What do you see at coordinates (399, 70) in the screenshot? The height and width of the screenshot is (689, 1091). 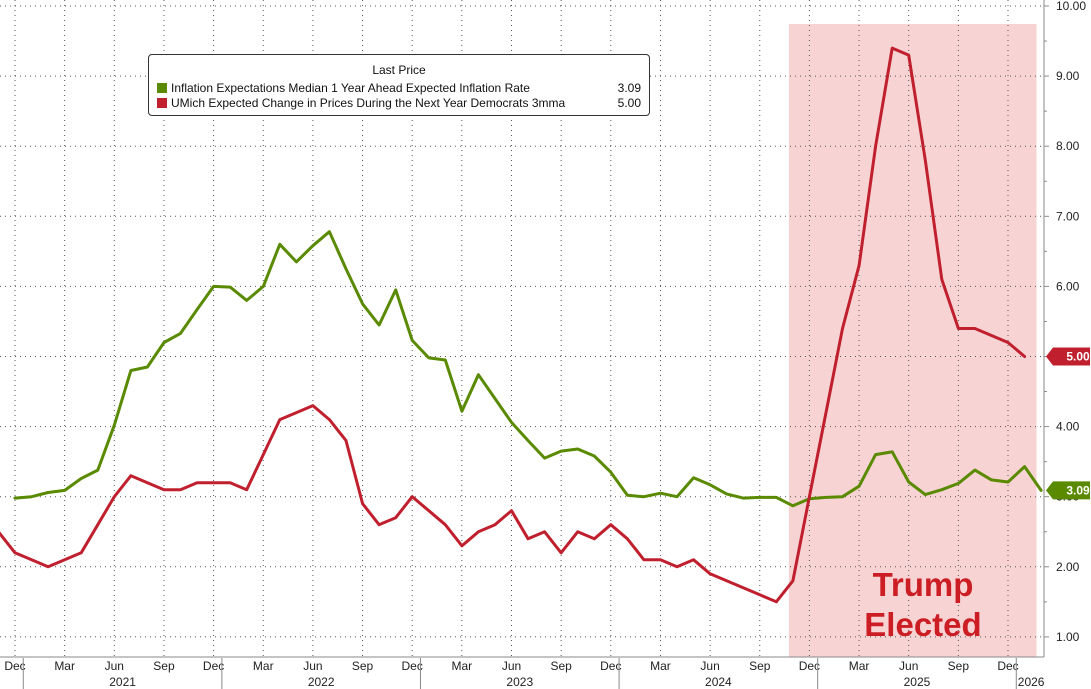 I see `legend-title: Last Price` at bounding box center [399, 70].